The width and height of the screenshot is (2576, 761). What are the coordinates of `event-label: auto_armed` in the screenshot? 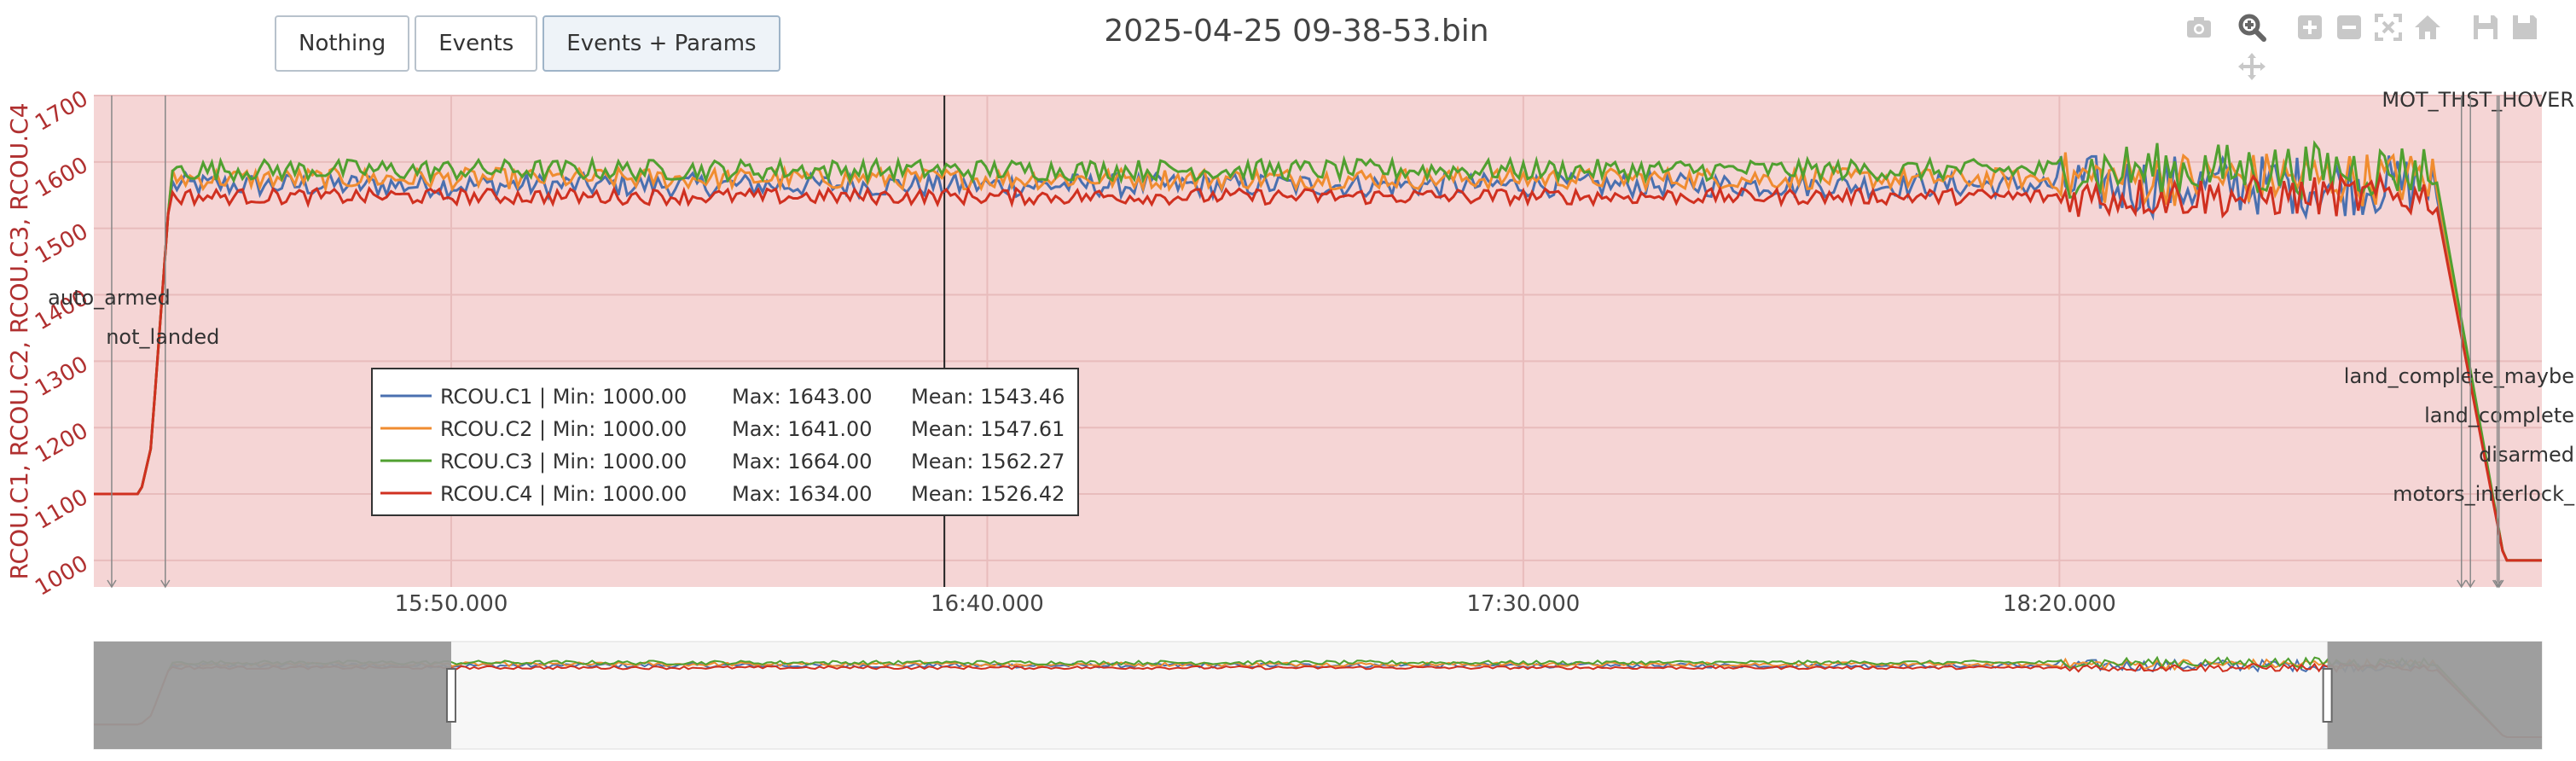 It's located at (109, 298).